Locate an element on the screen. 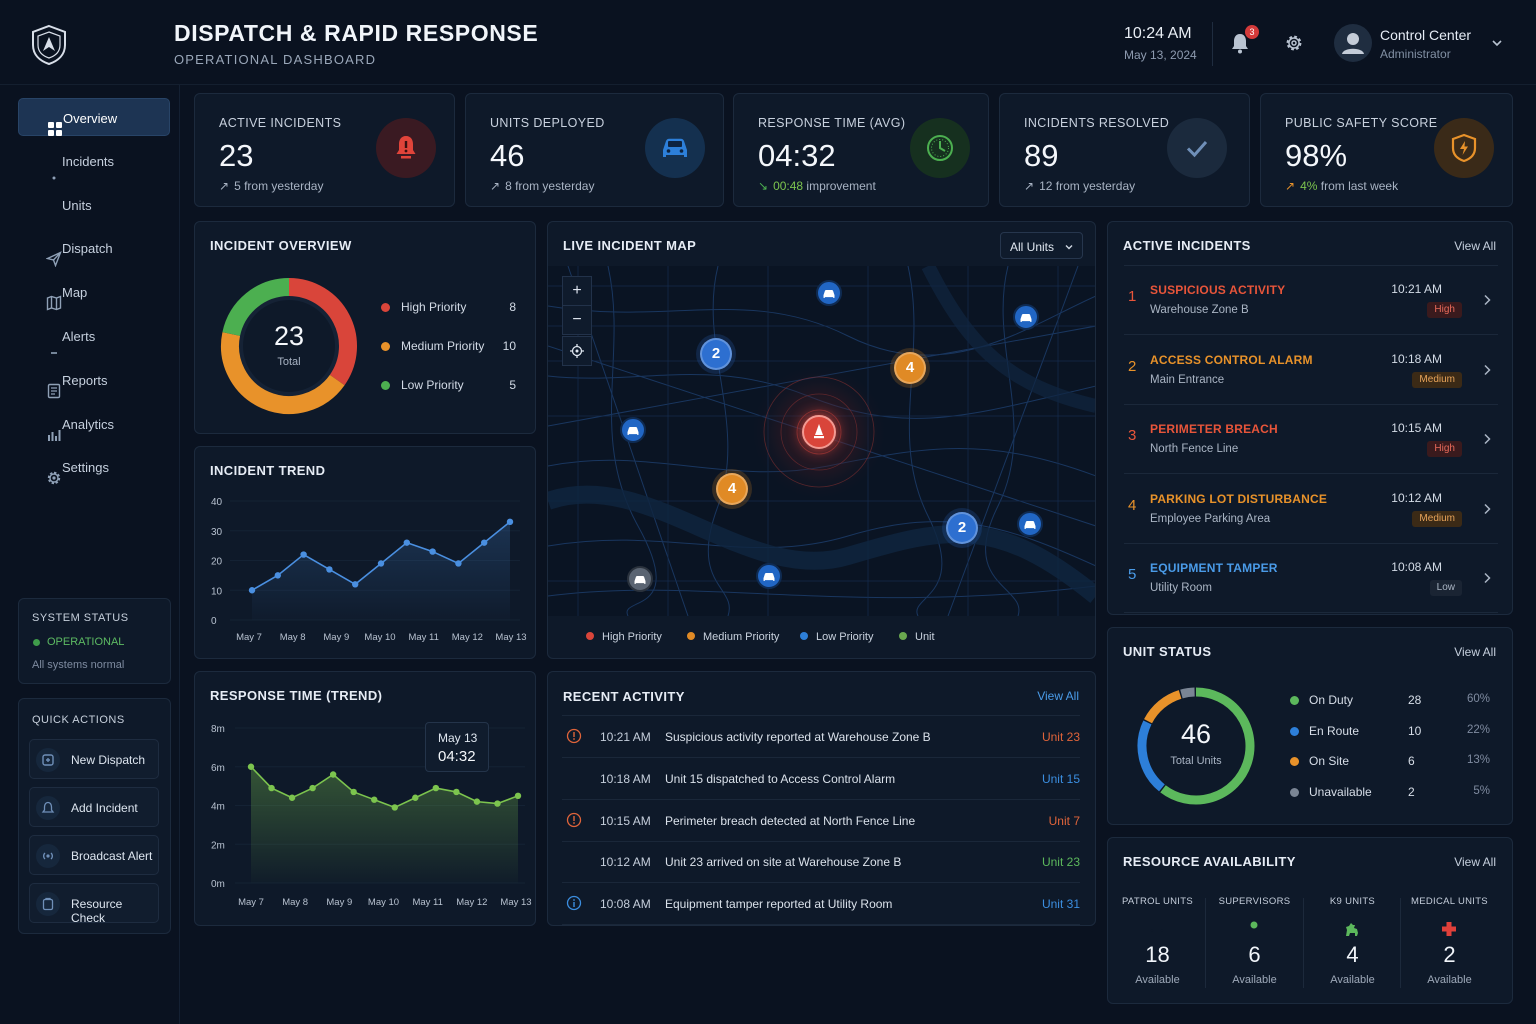 The image size is (1536, 1024). chevron-down-icon is located at coordinates (1497, 43).